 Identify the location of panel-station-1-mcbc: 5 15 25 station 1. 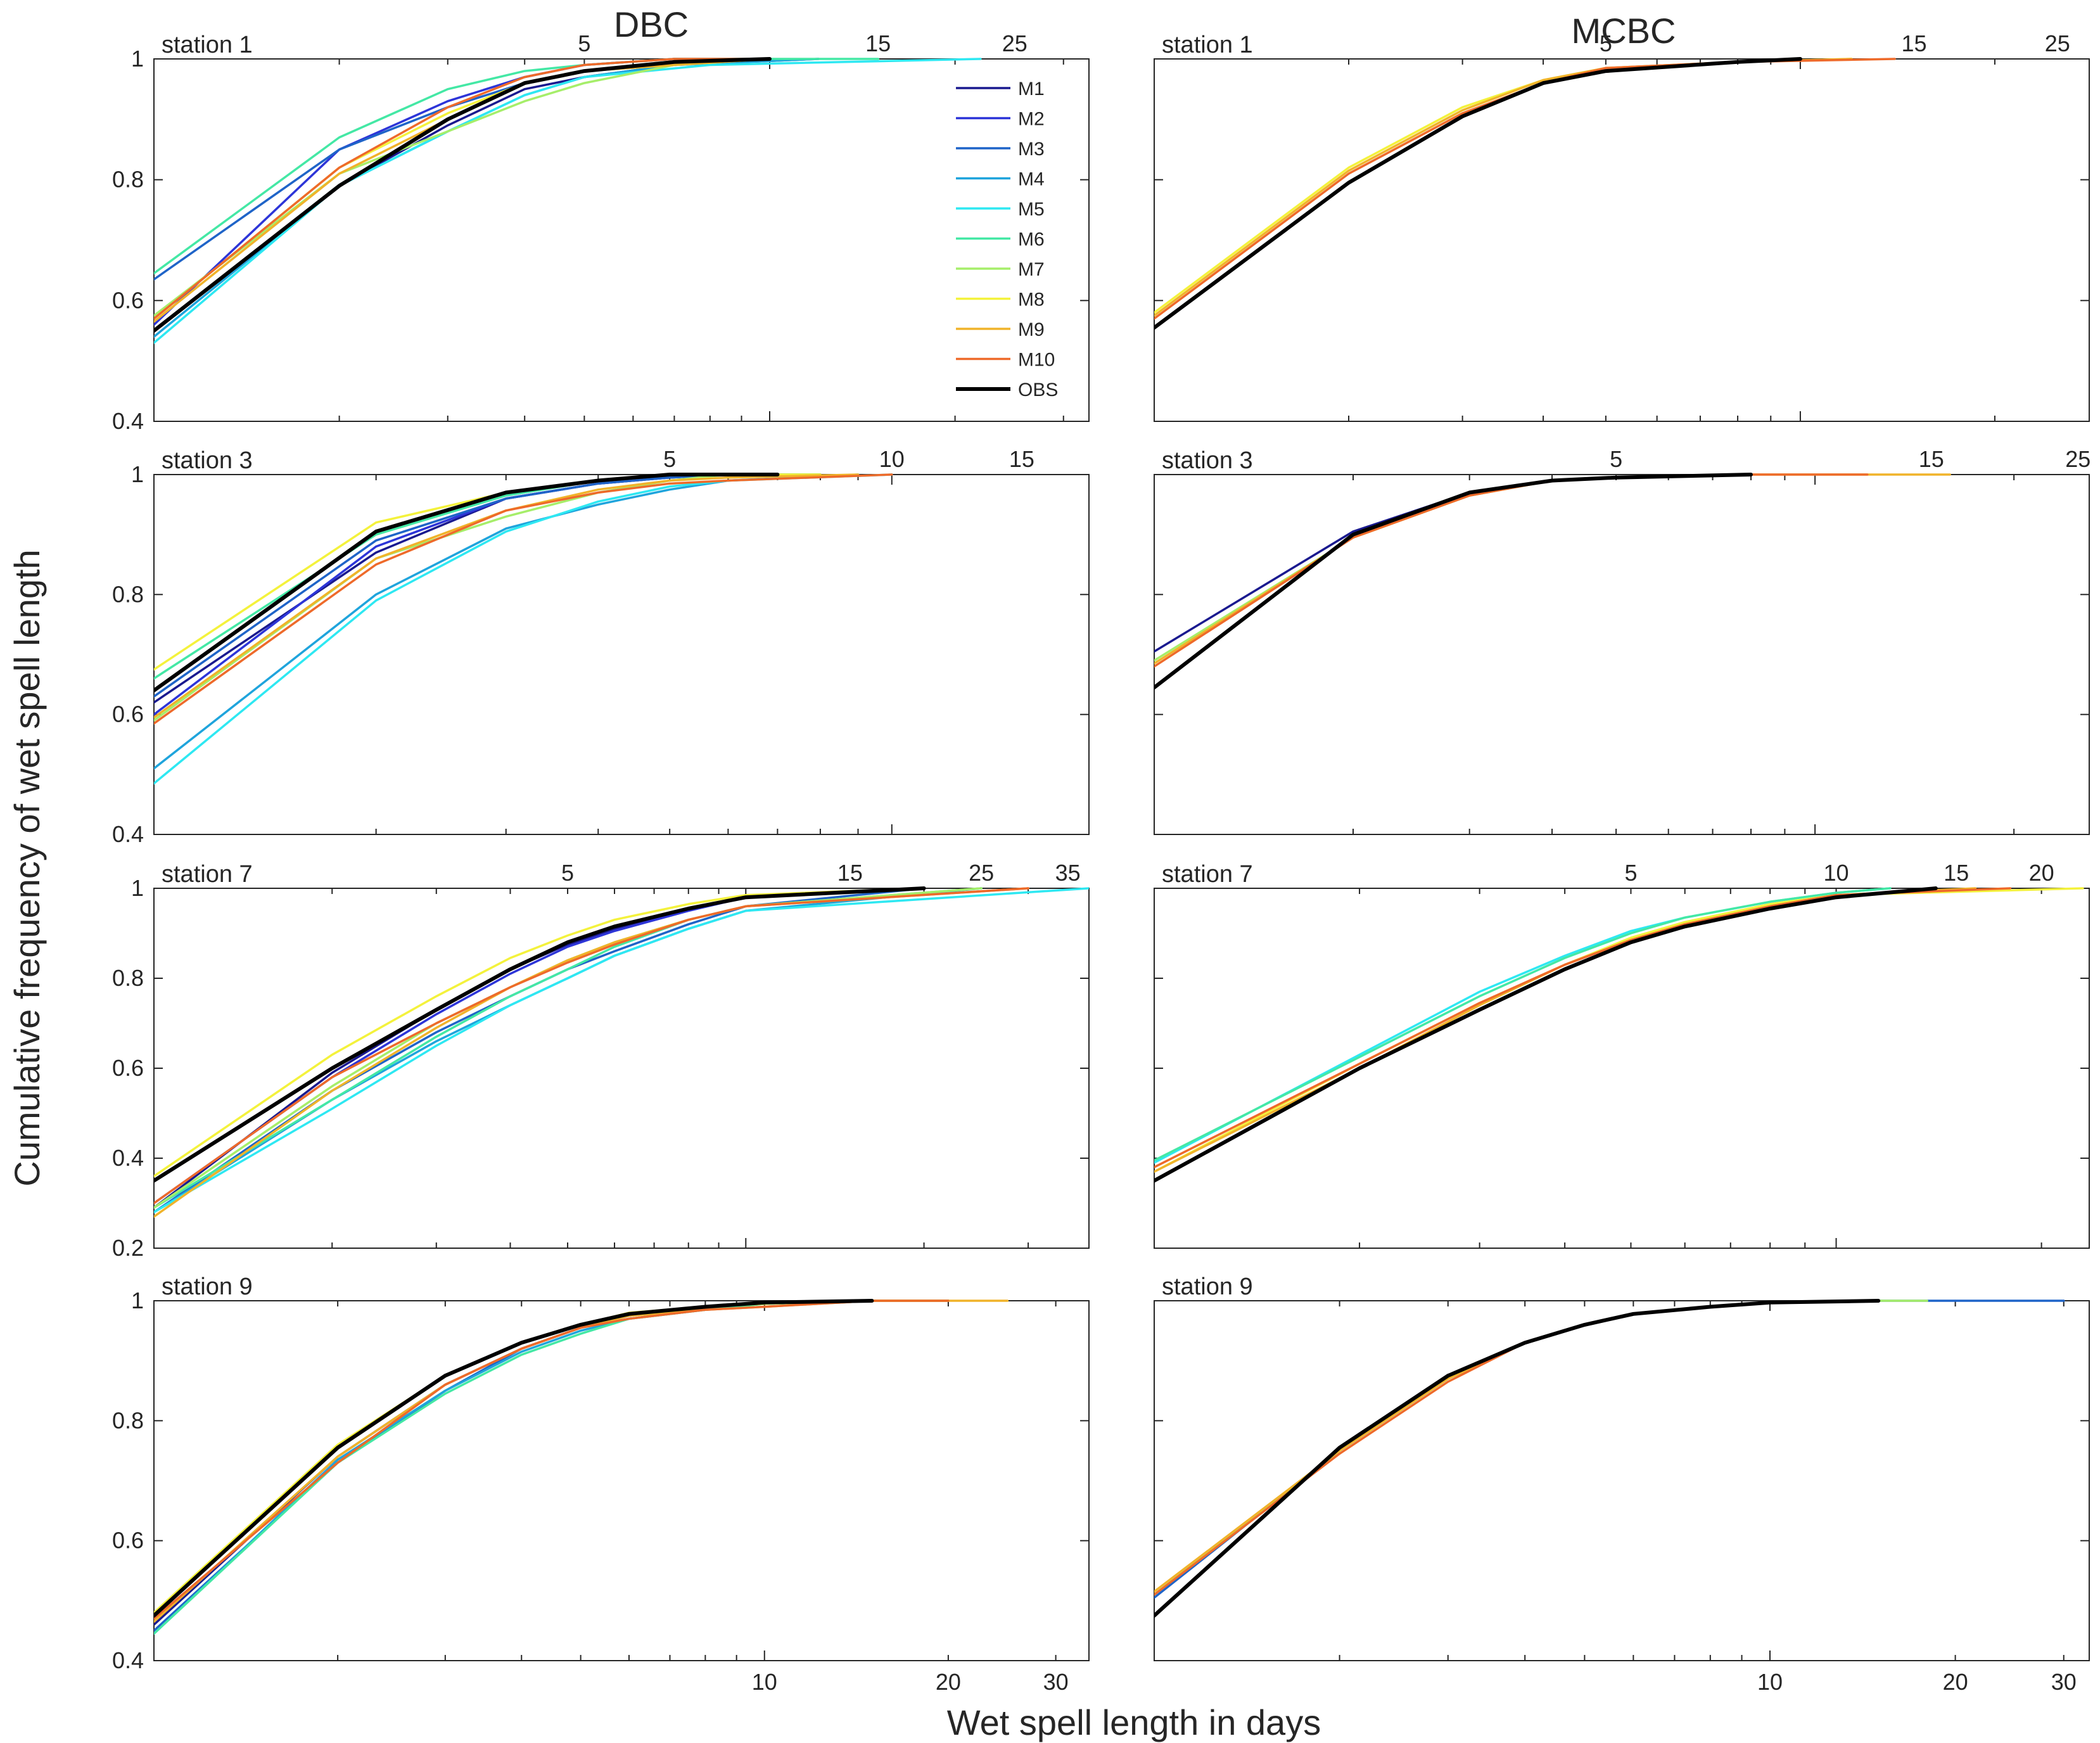
(1622, 226).